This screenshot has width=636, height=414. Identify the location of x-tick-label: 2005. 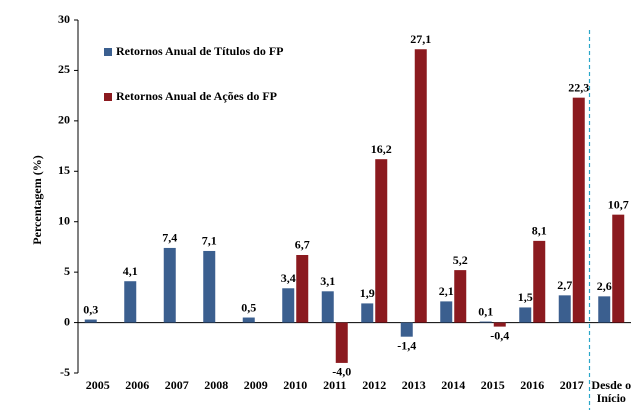
(97, 385).